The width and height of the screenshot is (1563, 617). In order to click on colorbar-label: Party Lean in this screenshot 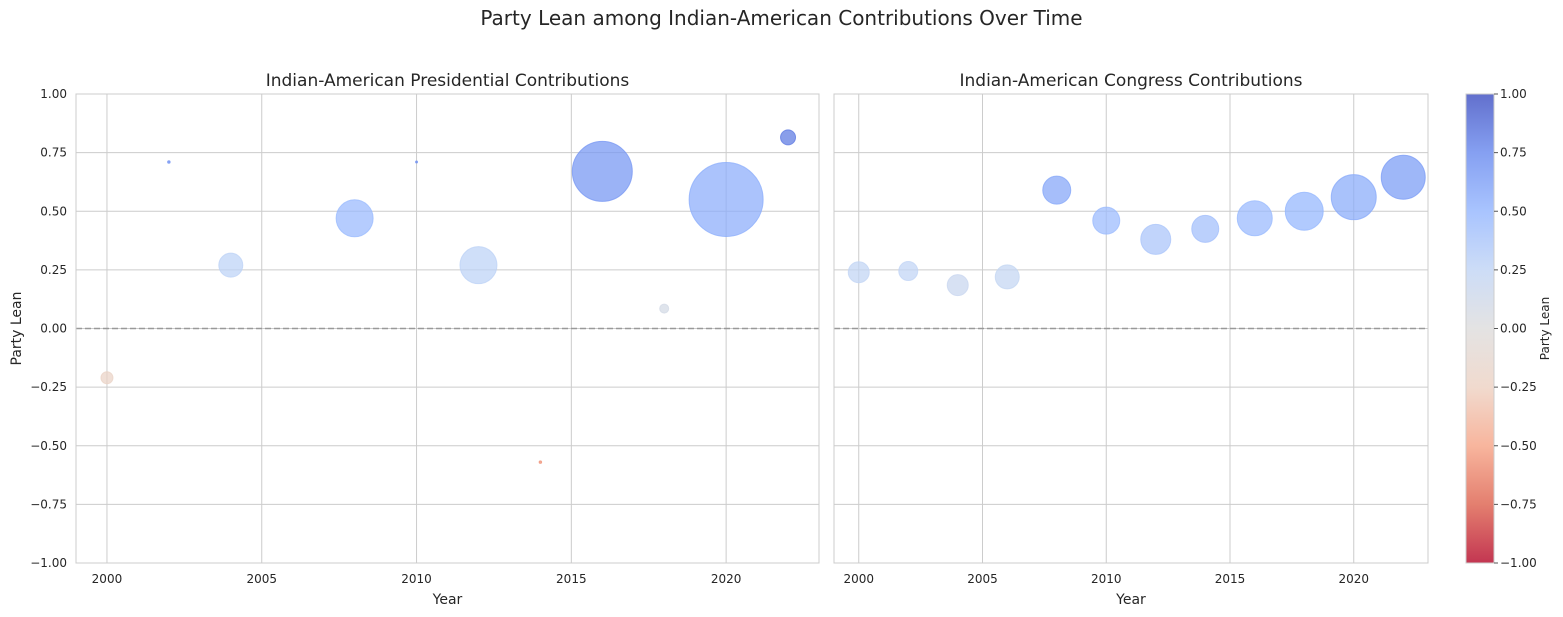, I will do `click(1545, 328)`.